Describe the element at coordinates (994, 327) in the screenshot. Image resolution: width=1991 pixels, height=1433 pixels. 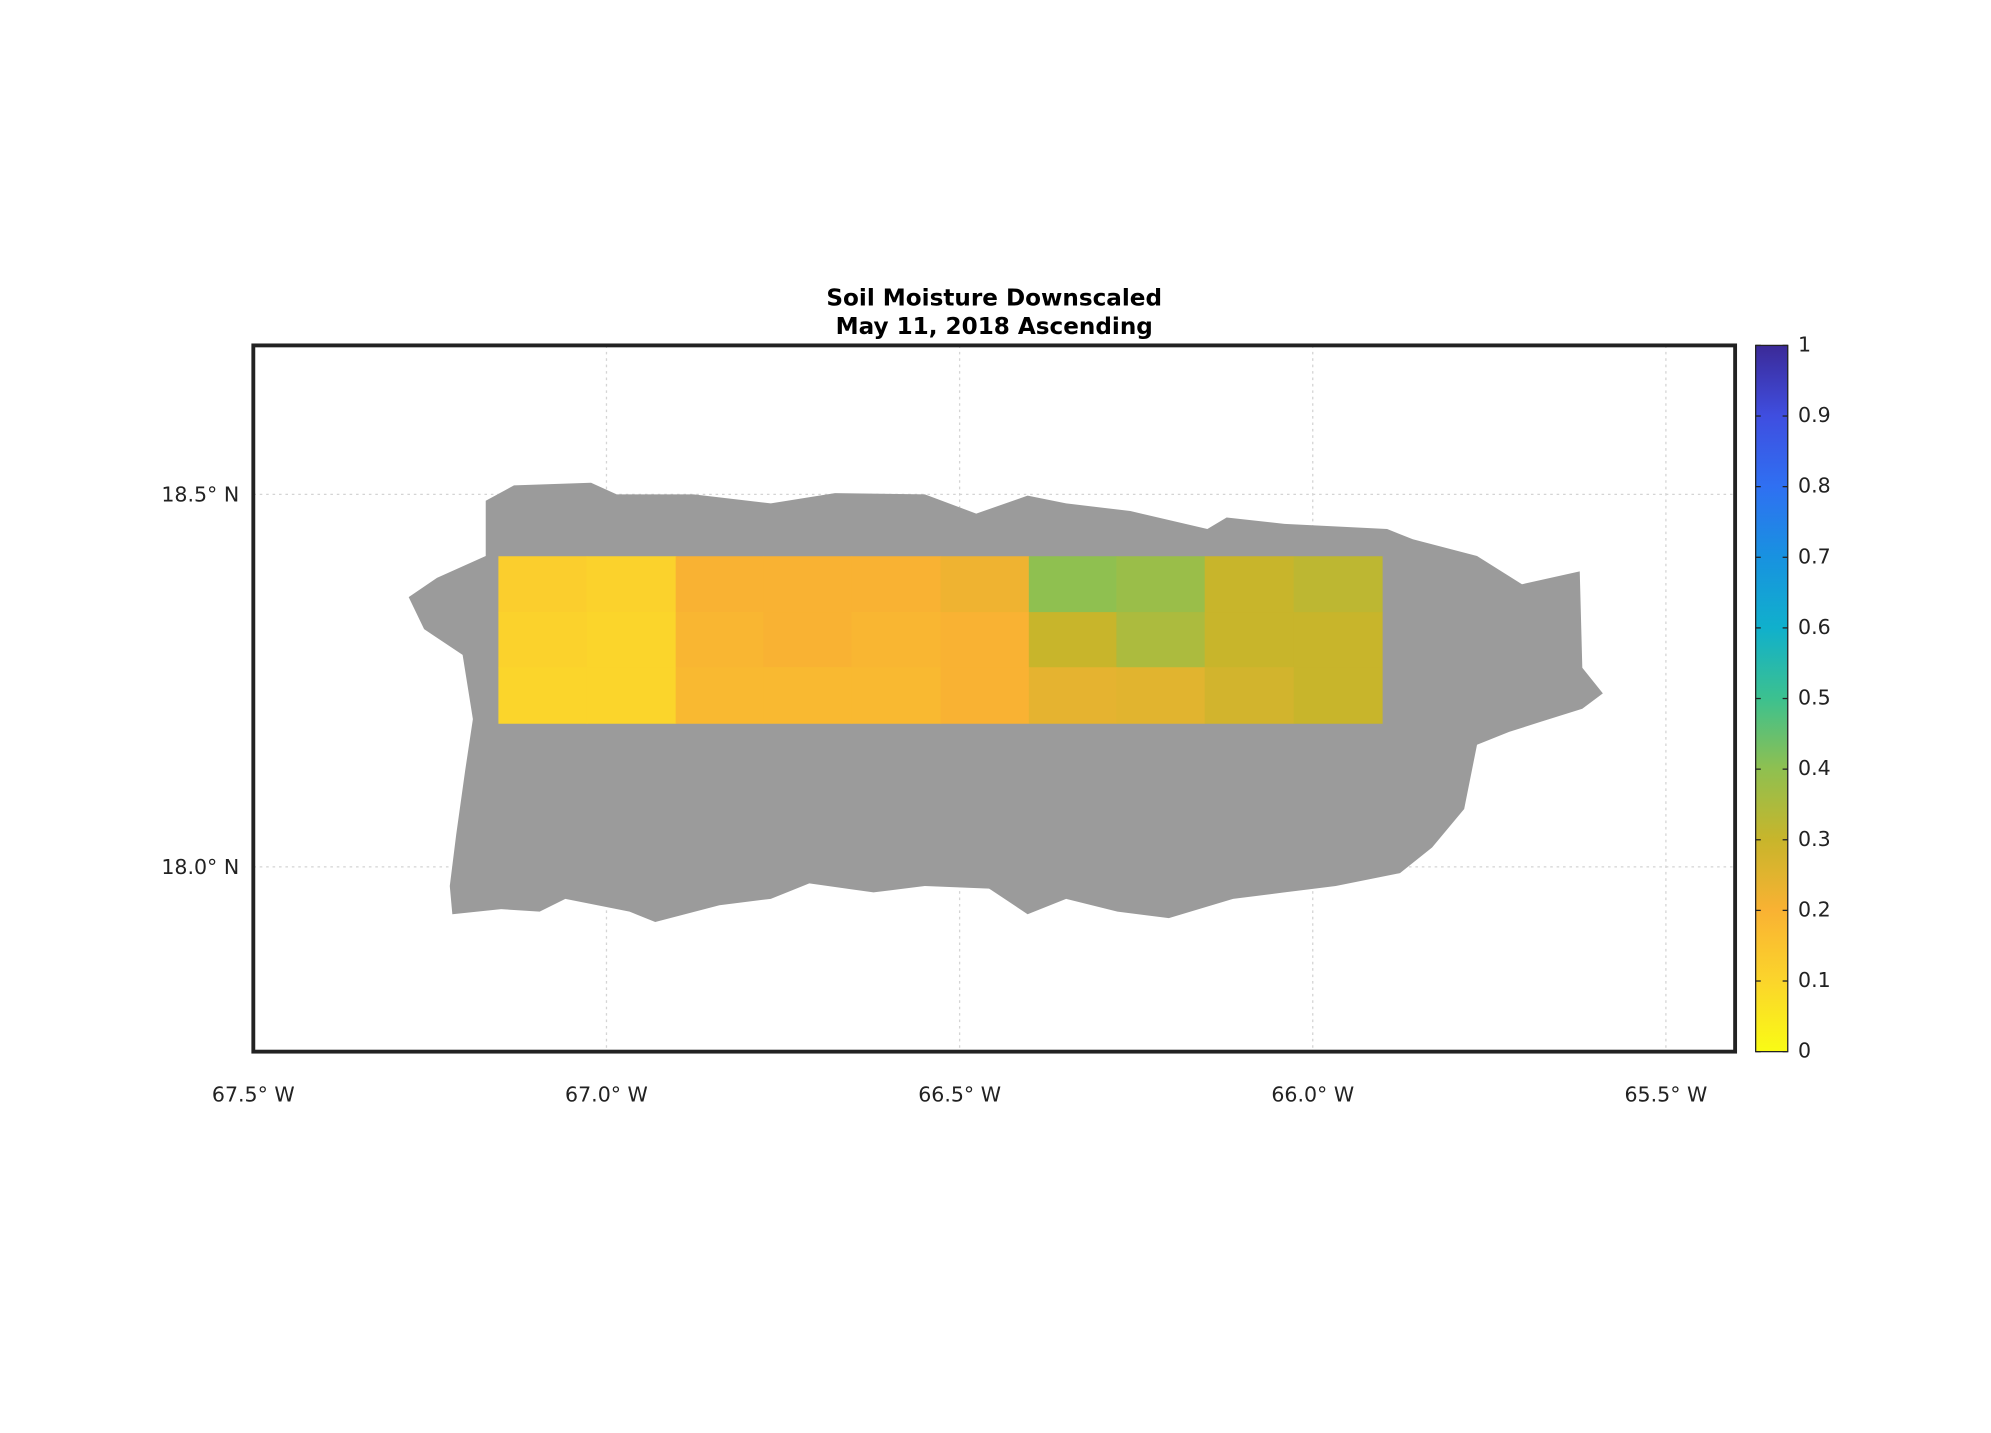
I see `chart-subtitle: May 11, 2018 Ascending` at that location.